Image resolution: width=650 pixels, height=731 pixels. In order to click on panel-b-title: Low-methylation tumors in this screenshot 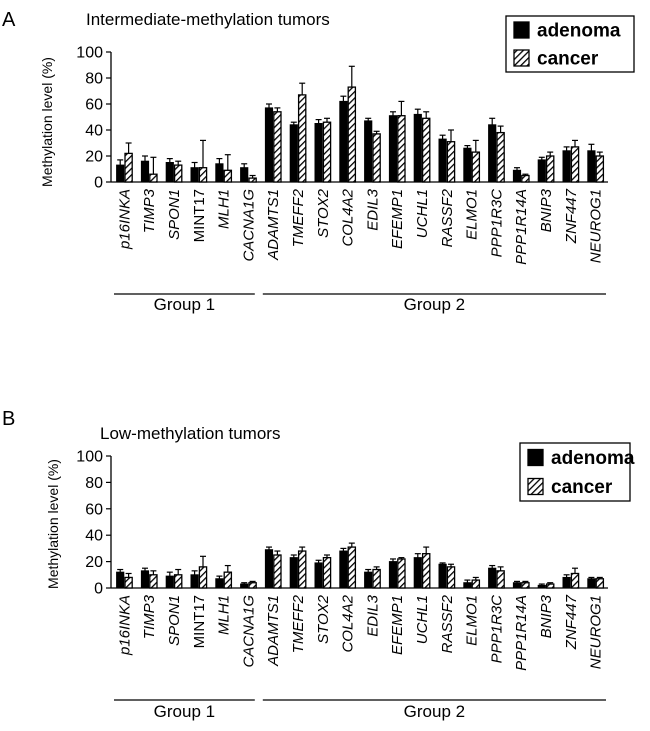, I will do `click(190, 433)`.